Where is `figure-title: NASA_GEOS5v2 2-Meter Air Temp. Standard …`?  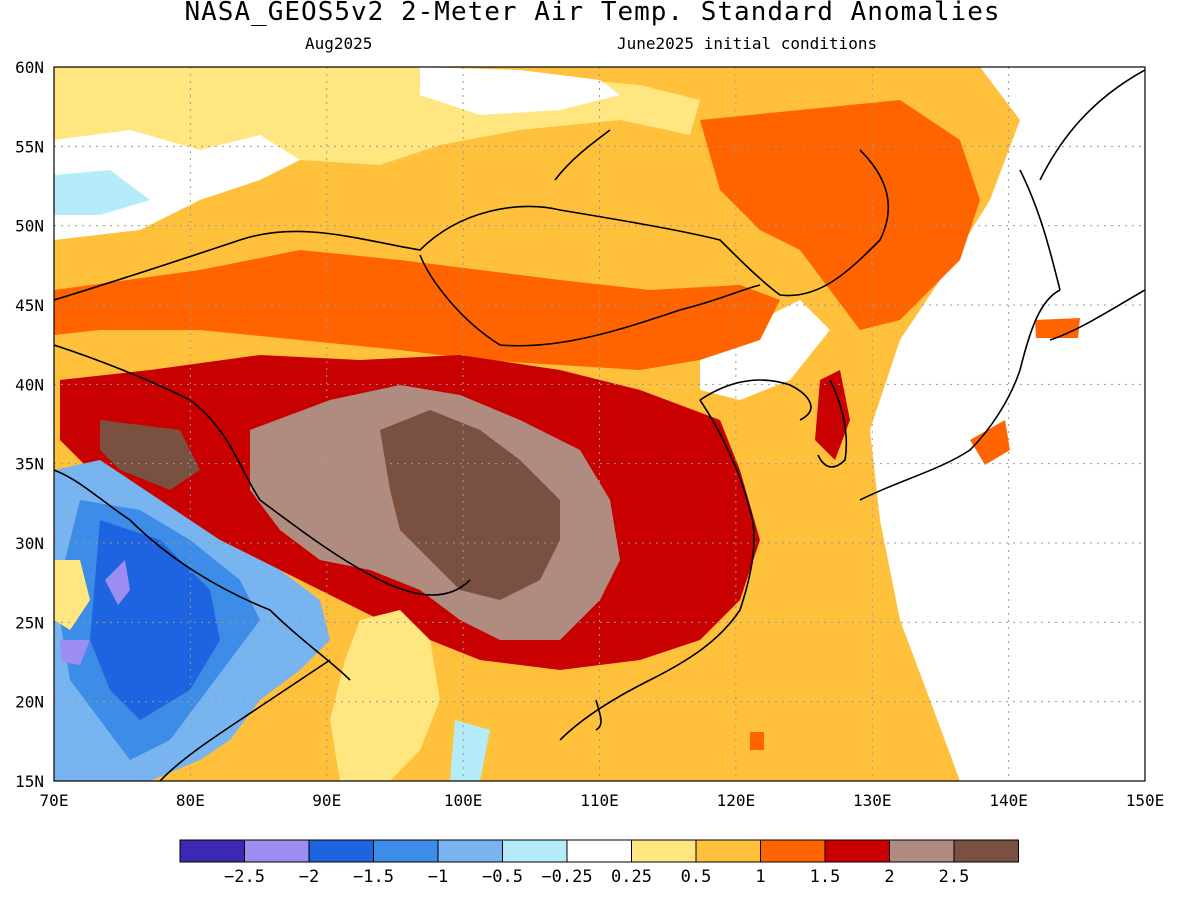 figure-title: NASA_GEOS5v2 2-Meter Air Temp. Standard … is located at coordinates (592, 13).